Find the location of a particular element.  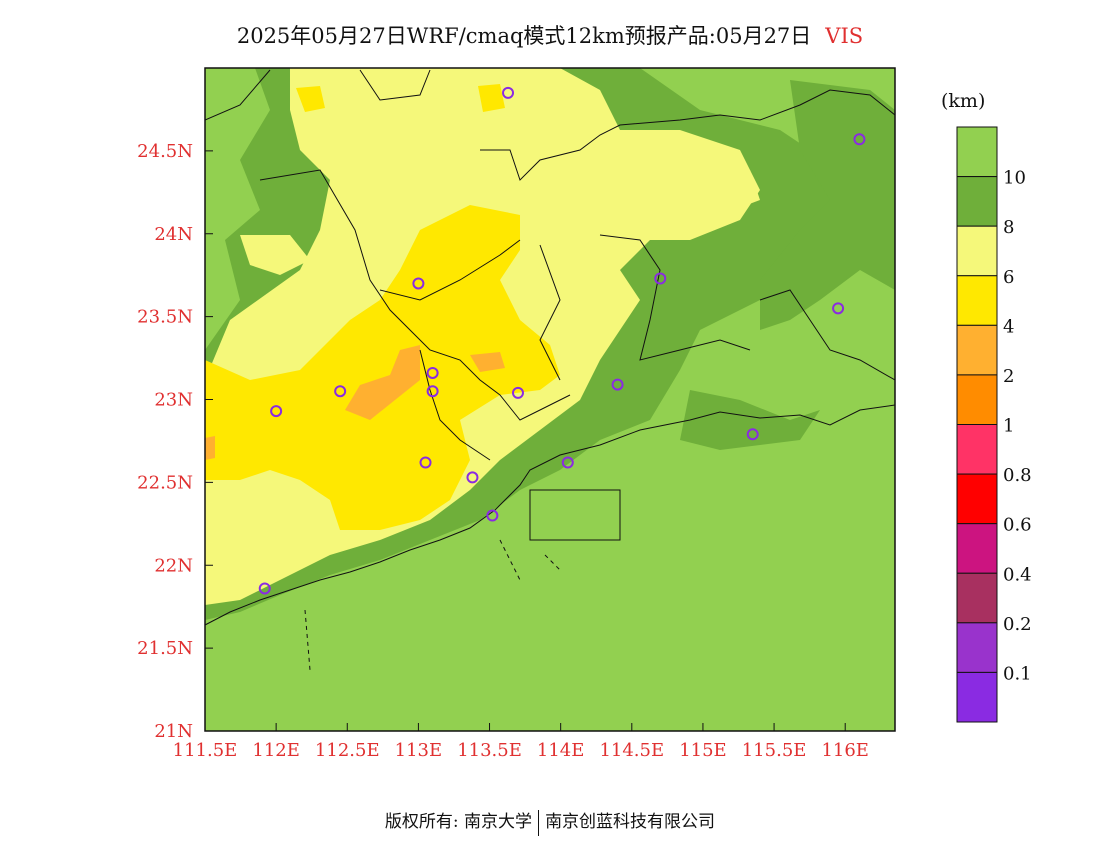

colorbar: 10 8 6 4 2 1 0.8 0.6 0.4 0.2 0.1 is located at coordinates (994, 424).